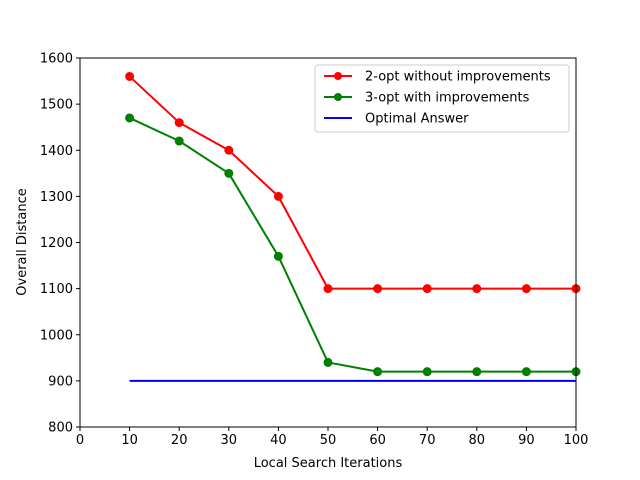 Image resolution: width=640 pixels, height=480 pixels. What do you see at coordinates (447, 98) in the screenshot?
I see `legend-label: 3-opt with improvements` at bounding box center [447, 98].